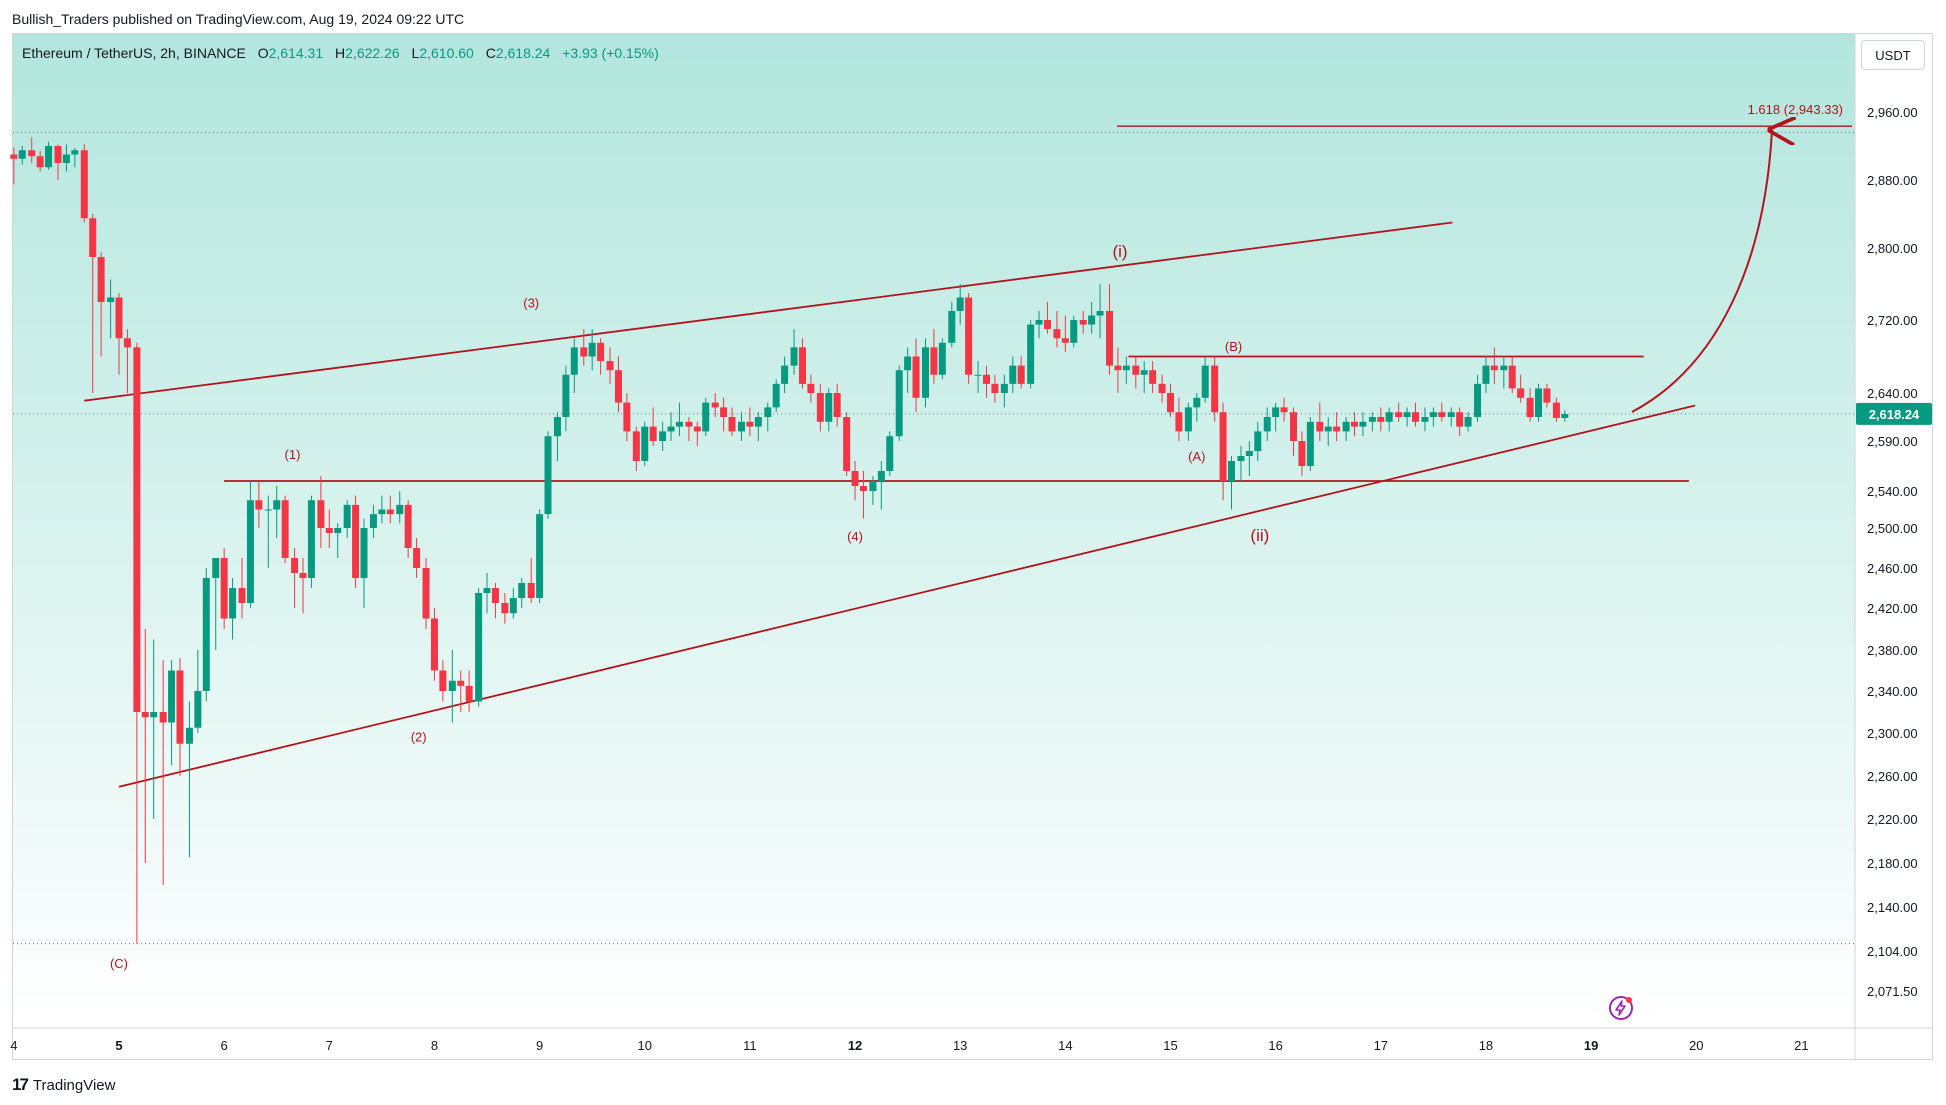 Image resolution: width=1946 pixels, height=1105 pixels. Describe the element at coordinates (1892, 248) in the screenshot. I see `price-tick-label: 2,800.00` at that location.